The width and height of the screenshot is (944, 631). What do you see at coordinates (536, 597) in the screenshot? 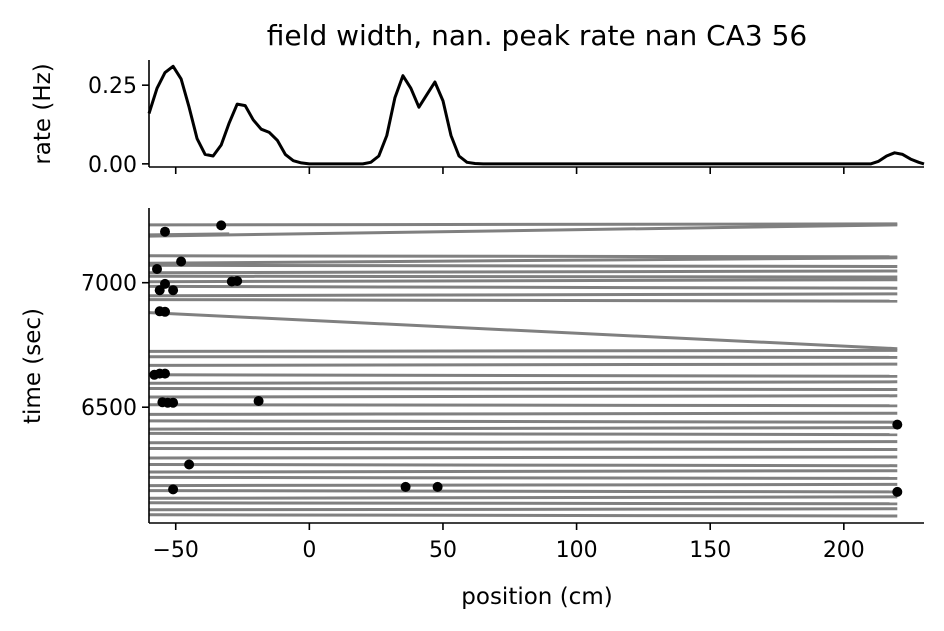
I see `x-axis-label: position (cm)` at bounding box center [536, 597].